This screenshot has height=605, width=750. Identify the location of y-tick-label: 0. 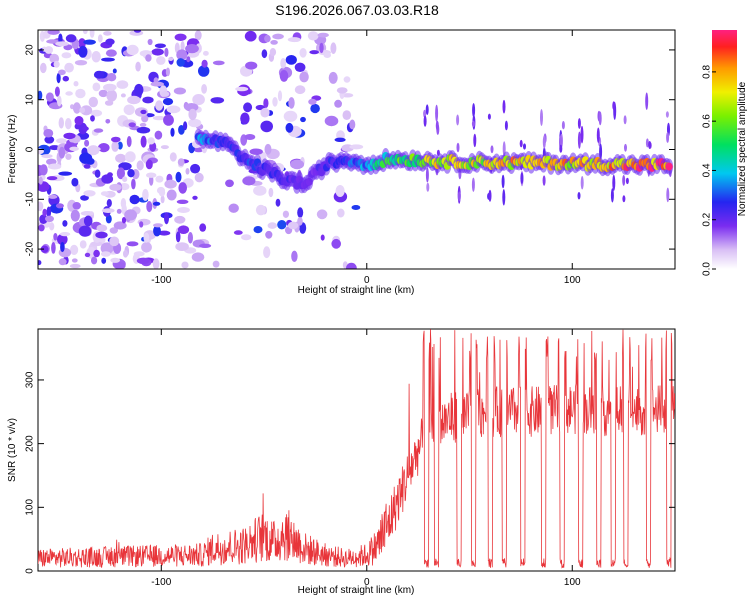
(30, 571).